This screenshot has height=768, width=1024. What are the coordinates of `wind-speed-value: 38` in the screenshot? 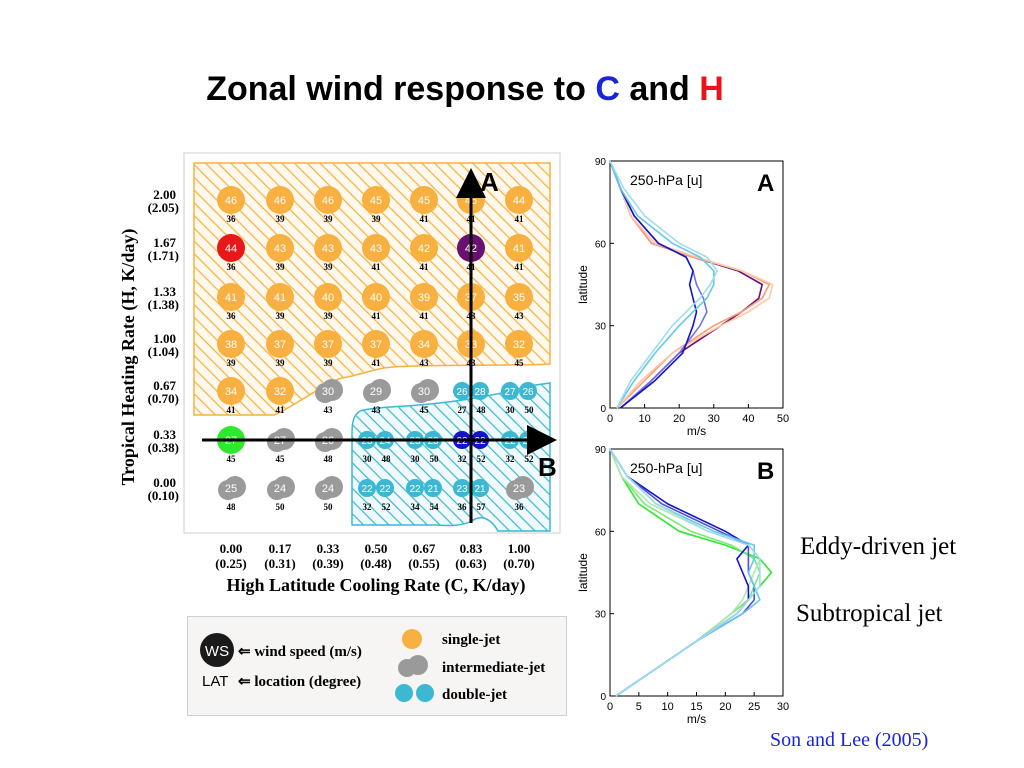 It's located at (231, 345).